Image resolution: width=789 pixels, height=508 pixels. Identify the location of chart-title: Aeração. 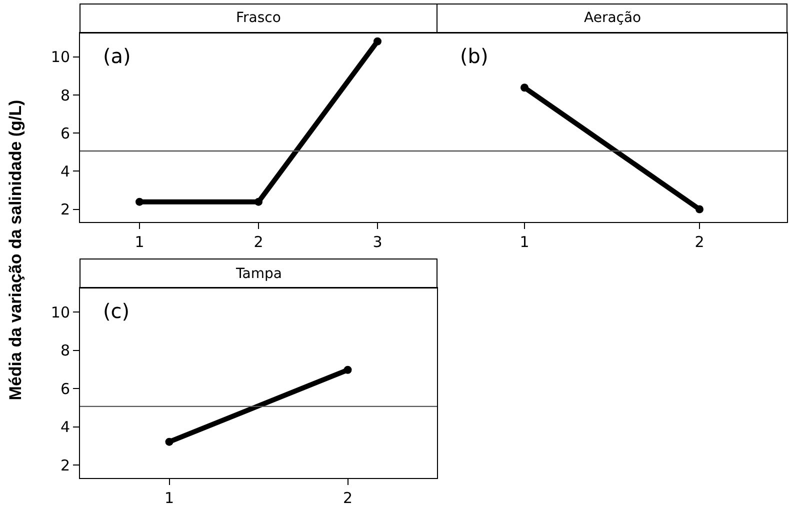
(613, 18).